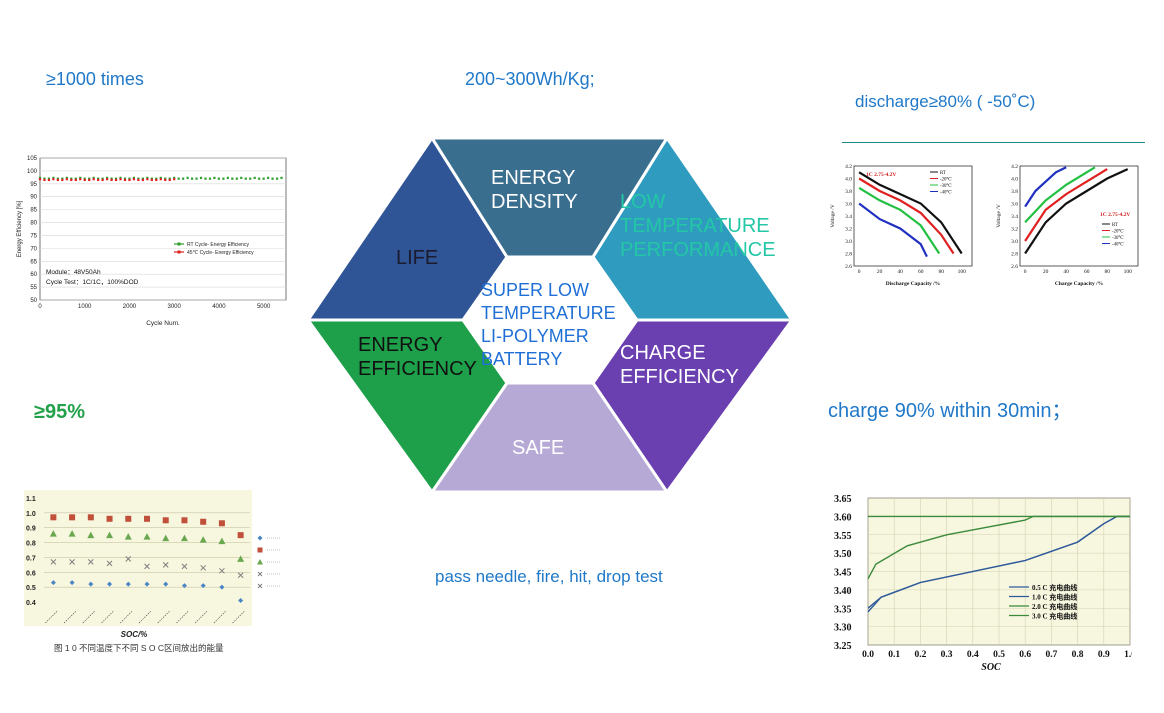  Describe the element at coordinates (1014, 167) in the screenshot. I see `y-tick-label: 4.2` at that location.